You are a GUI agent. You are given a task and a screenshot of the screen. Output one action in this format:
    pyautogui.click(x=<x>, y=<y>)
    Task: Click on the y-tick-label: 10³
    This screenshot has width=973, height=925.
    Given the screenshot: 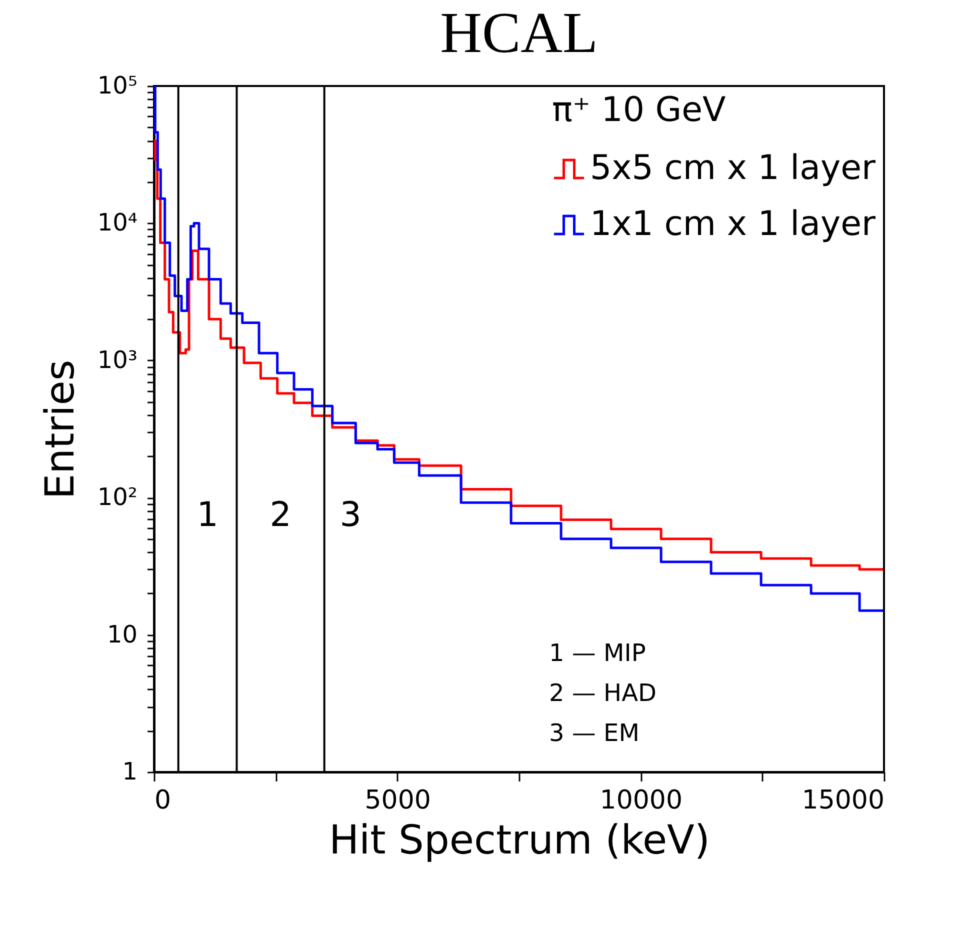 What is the action you would take?
    pyautogui.click(x=117, y=360)
    